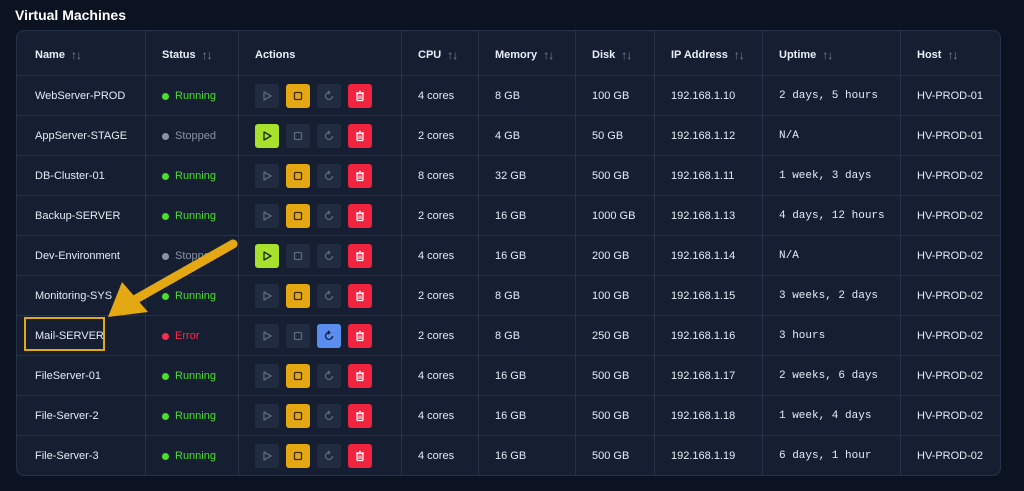 The width and height of the screenshot is (1024, 491). I want to click on uptime-value: 2 weeks, 6 days, so click(829, 376).